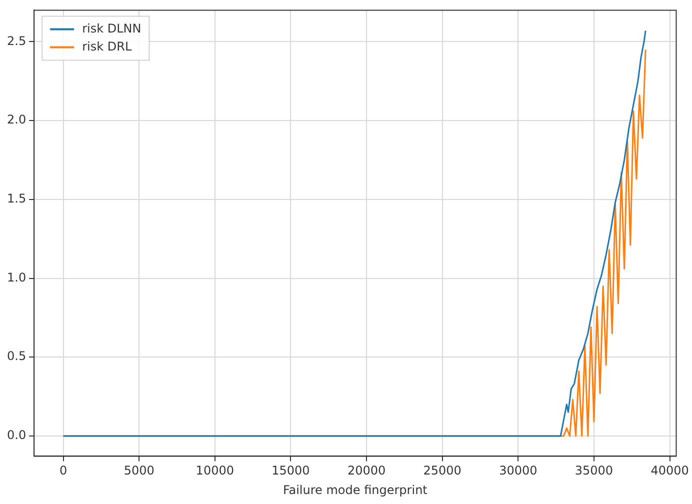 Image resolution: width=692 pixels, height=504 pixels. I want to click on x-tick-label: 25000, so click(442, 471).